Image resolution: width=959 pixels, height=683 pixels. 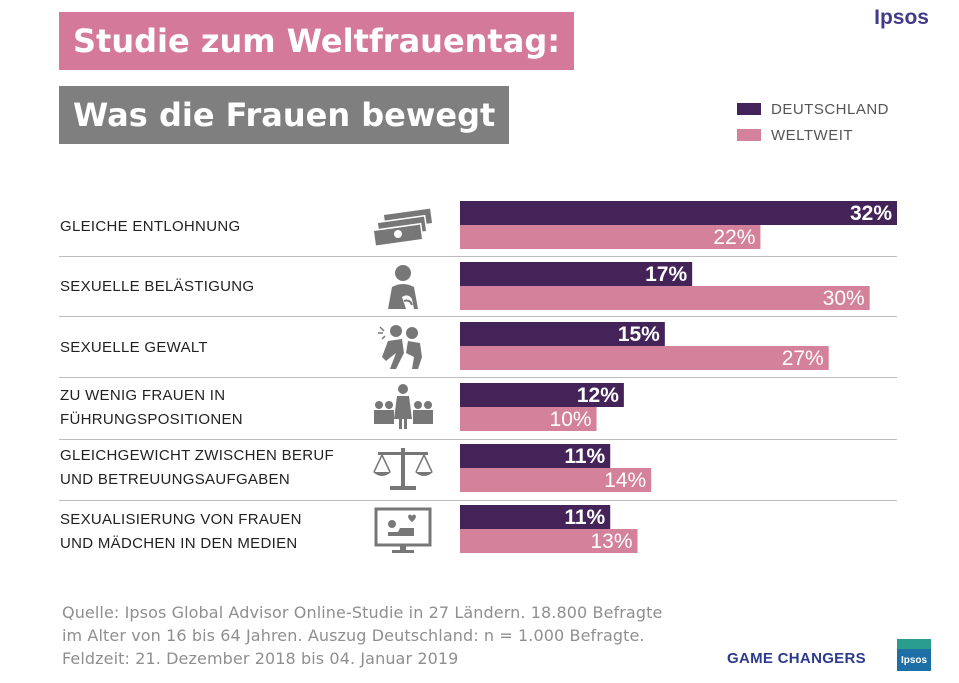 I want to click on money-icon, so click(x=403, y=227).